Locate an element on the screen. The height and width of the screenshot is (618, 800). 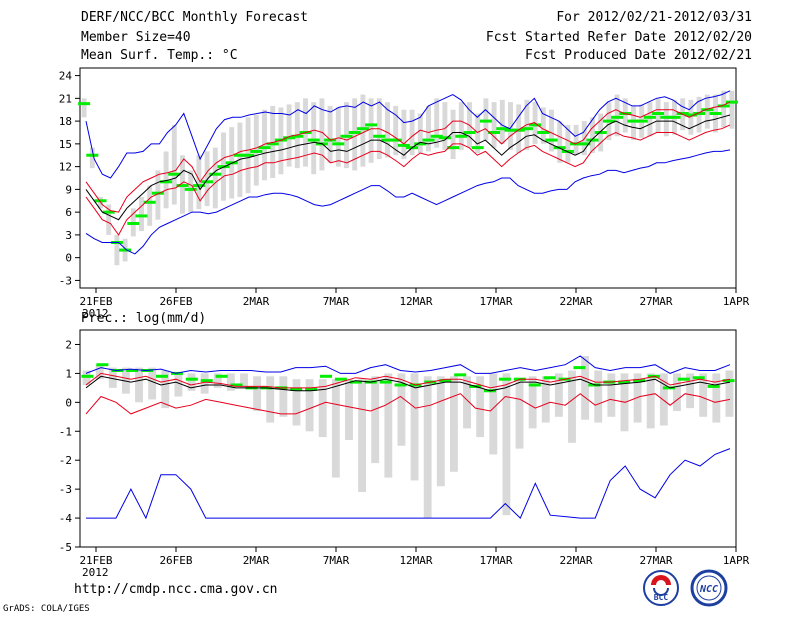
temp-ytick-label: -3 is located at coordinates (65, 280).